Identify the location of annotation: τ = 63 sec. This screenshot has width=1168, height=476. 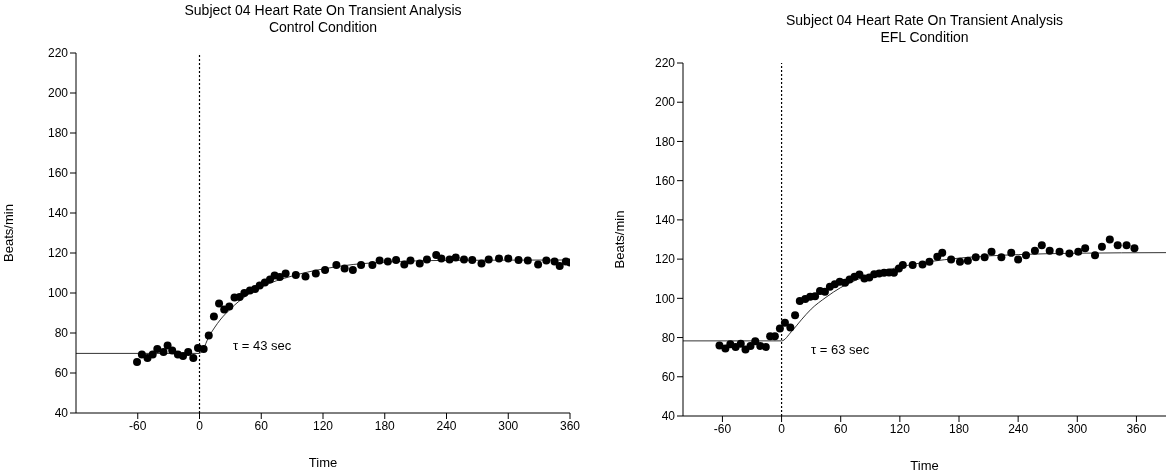
(840, 349).